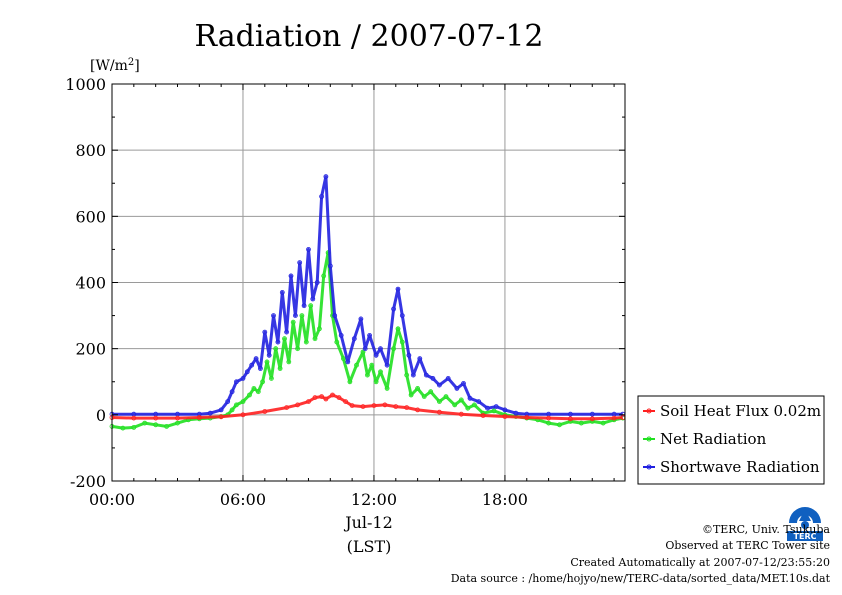 The height and width of the screenshot is (595, 842). Describe the element at coordinates (115, 65) in the screenshot. I see `y-axis-unit: [W/m2]` at that location.